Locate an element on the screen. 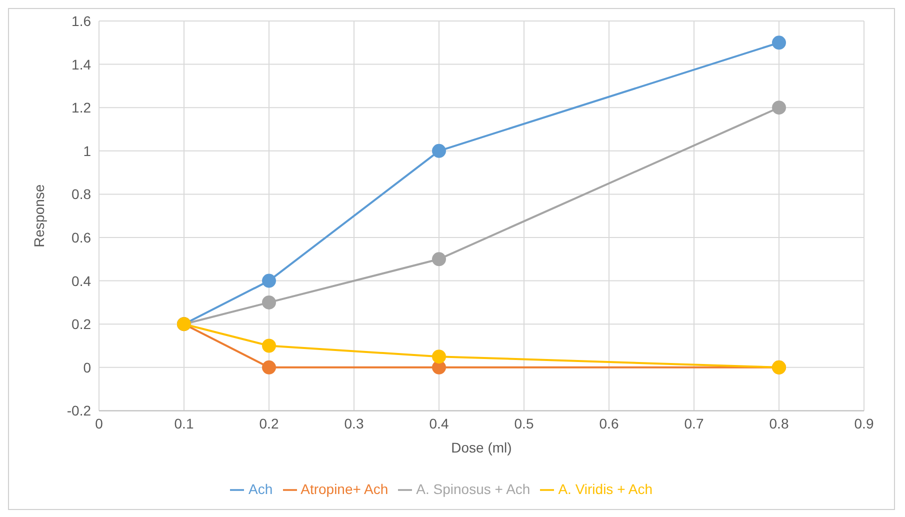 This screenshot has width=905, height=517. x-tick-label: 0.3 is located at coordinates (354, 424).